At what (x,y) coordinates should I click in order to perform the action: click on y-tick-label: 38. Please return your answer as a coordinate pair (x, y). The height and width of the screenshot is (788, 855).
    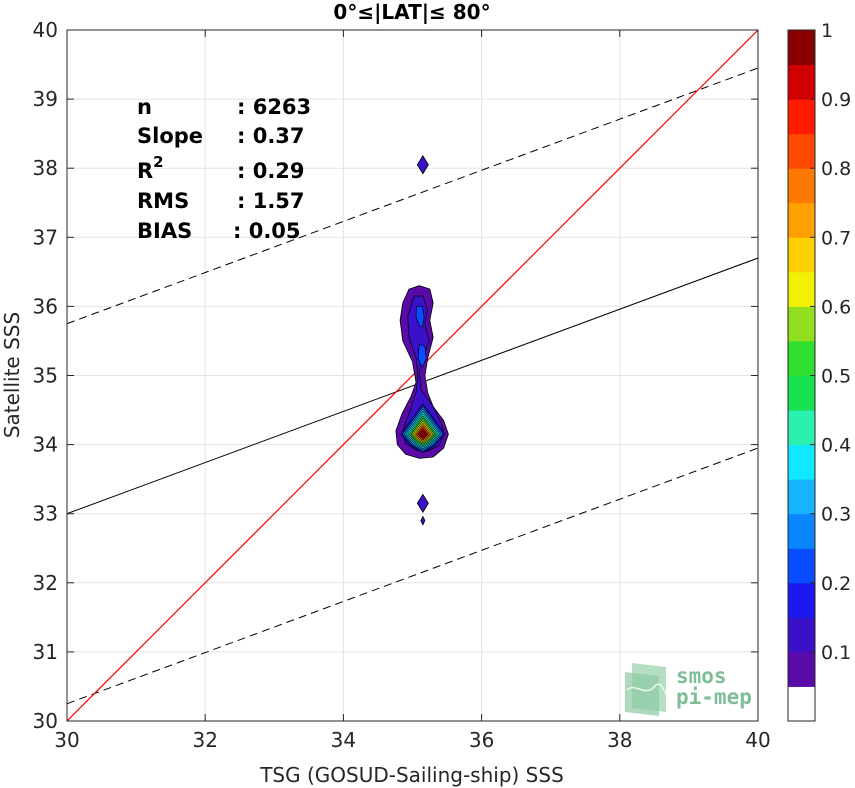
    Looking at the image, I should click on (45, 168).